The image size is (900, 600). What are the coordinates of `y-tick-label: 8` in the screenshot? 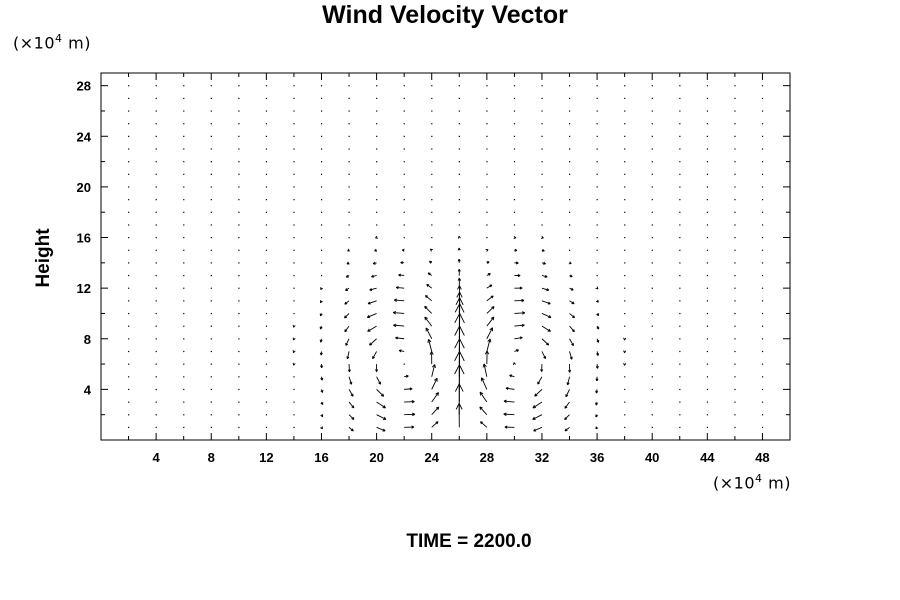 It's located at (87, 339).